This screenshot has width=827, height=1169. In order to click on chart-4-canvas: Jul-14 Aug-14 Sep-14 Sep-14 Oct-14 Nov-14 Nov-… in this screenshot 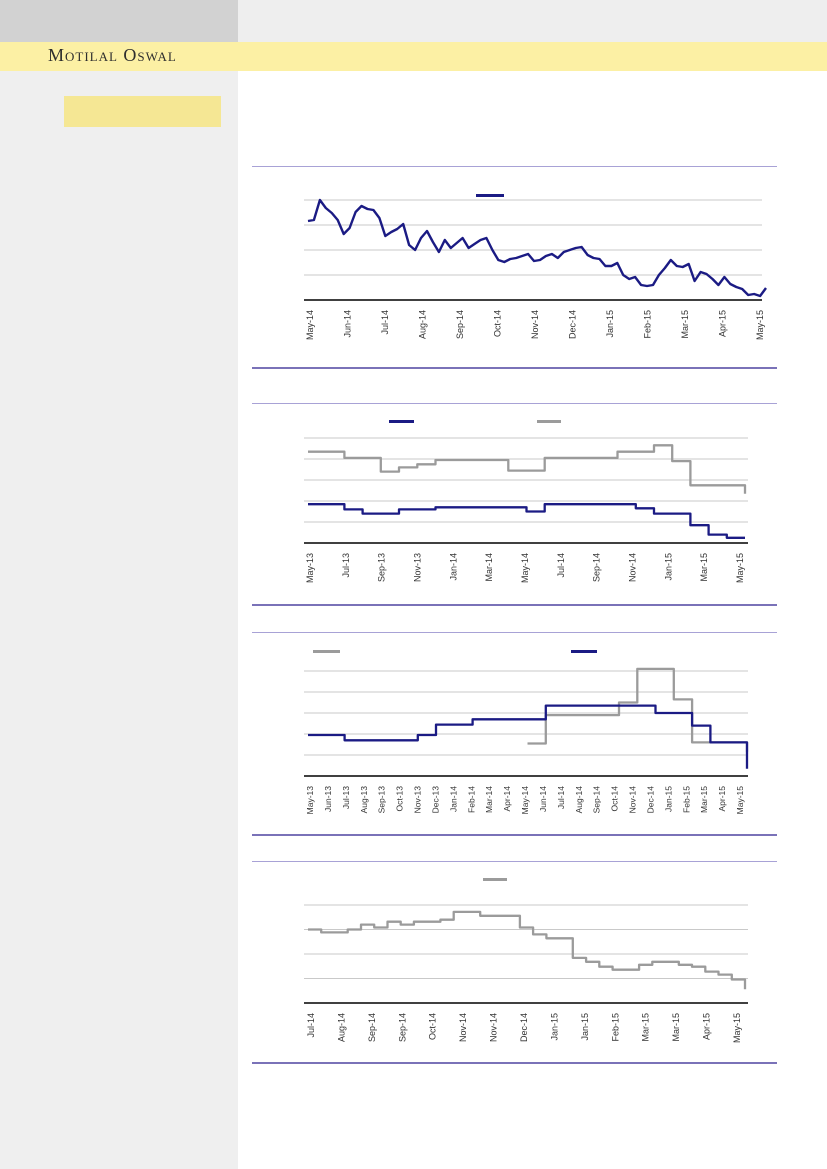, I will do `click(526, 973)`.